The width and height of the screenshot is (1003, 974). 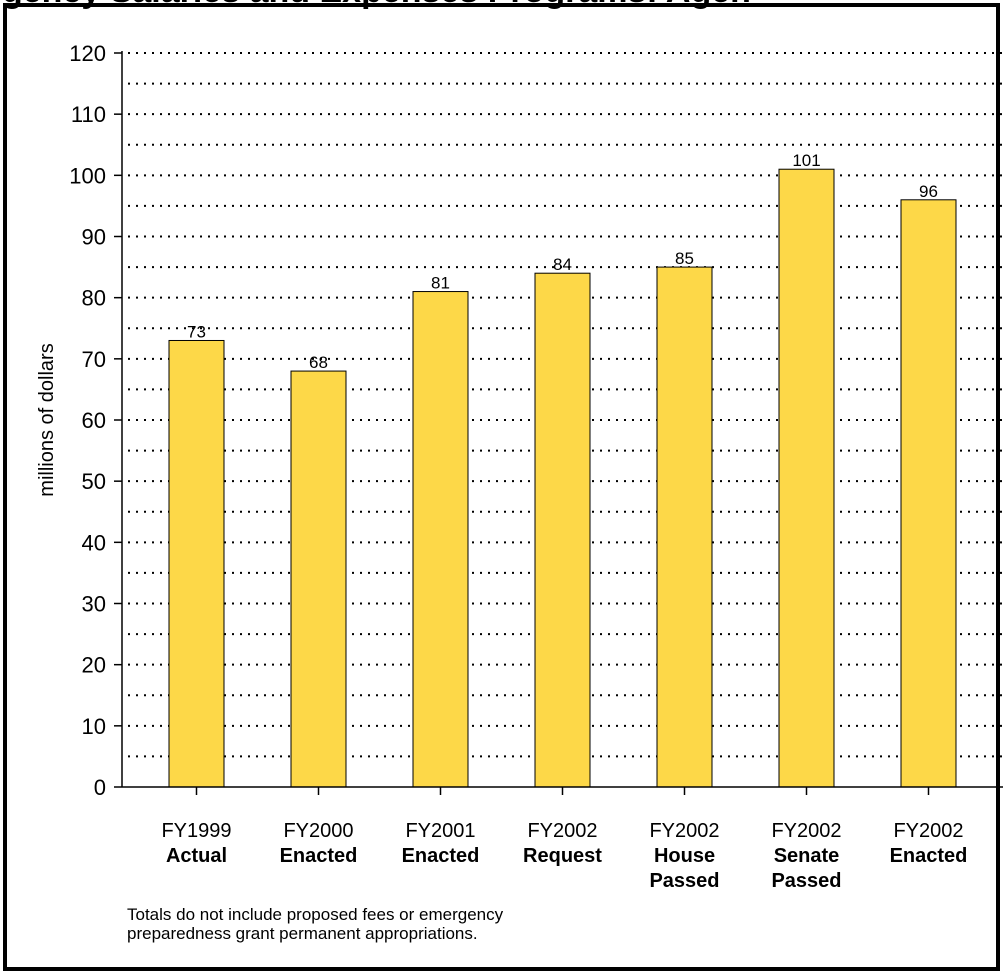 I want to click on y-tick-label: 100, so click(x=87, y=175).